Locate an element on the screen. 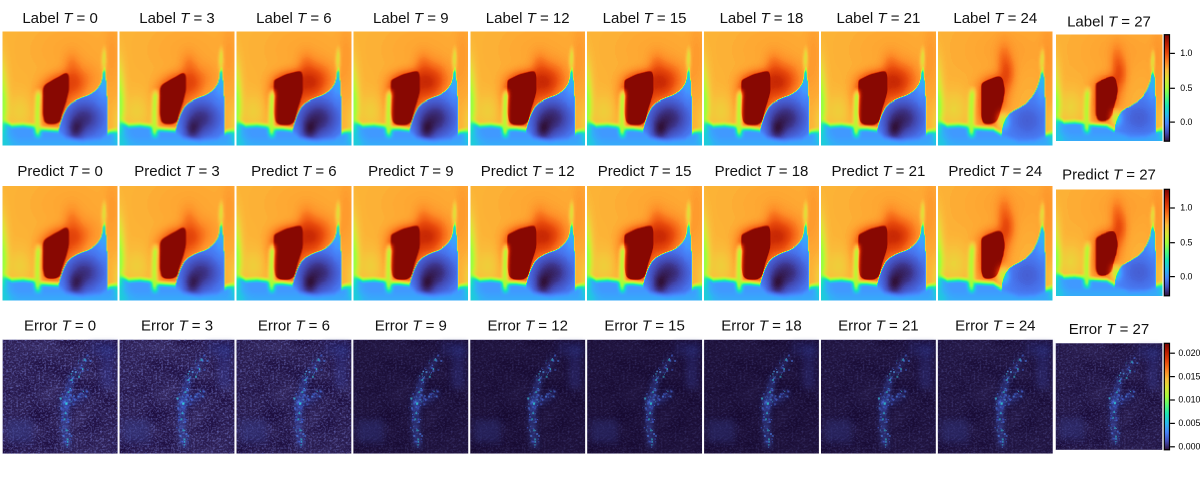 This screenshot has width=1200, height=480. svg-text: Label T = 15 is located at coordinates (645, 18).